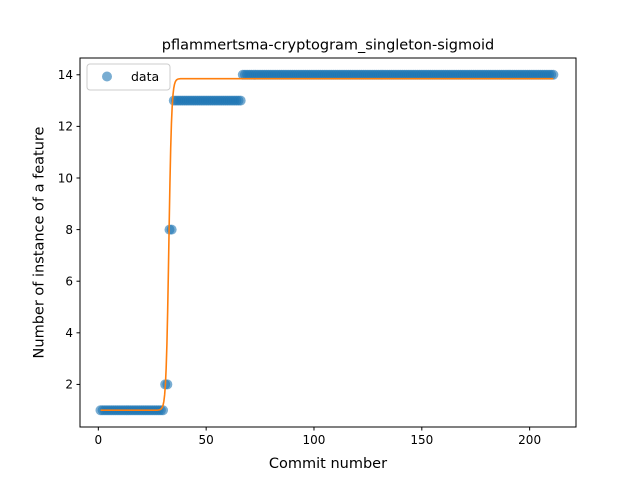 This screenshot has height=480, width=640. Describe the element at coordinates (529, 440) in the screenshot. I see `x-tick-label: 200` at that location.